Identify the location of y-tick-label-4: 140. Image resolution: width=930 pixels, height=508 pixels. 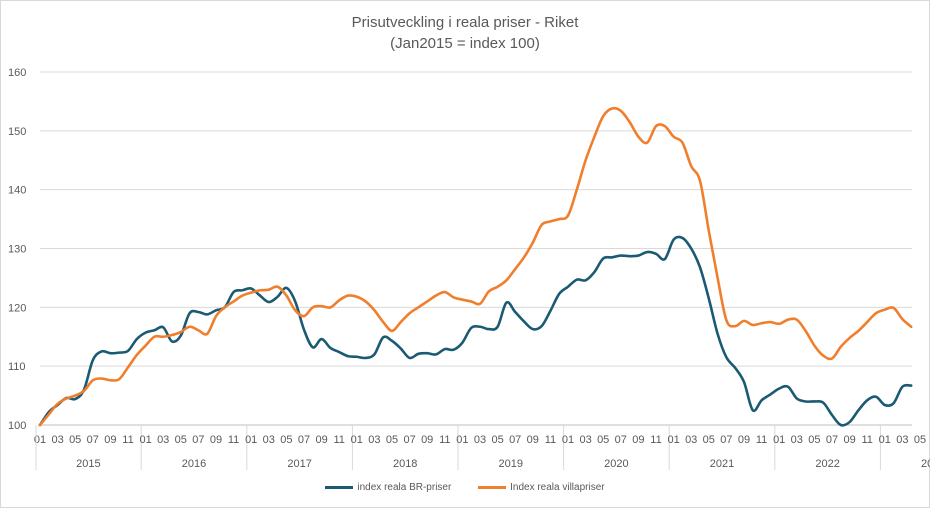
(17, 191).